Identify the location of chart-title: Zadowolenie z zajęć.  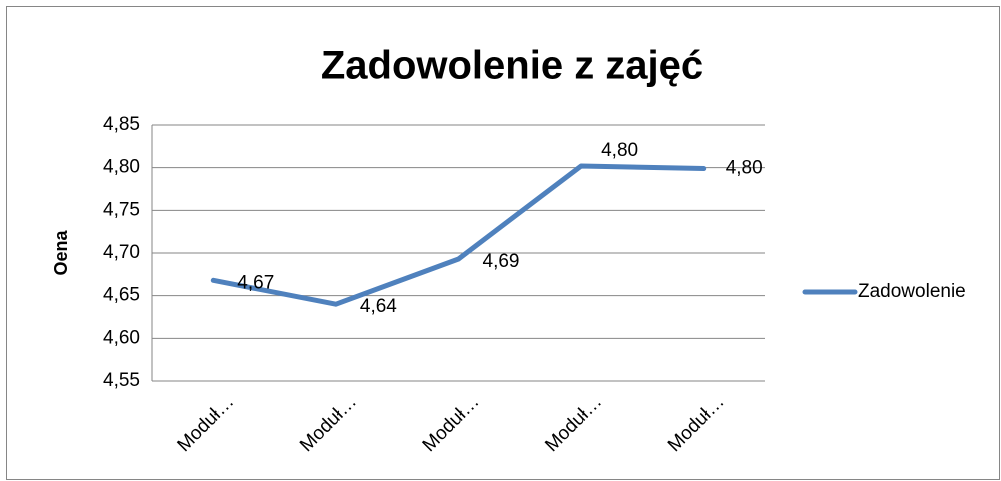
(512, 66).